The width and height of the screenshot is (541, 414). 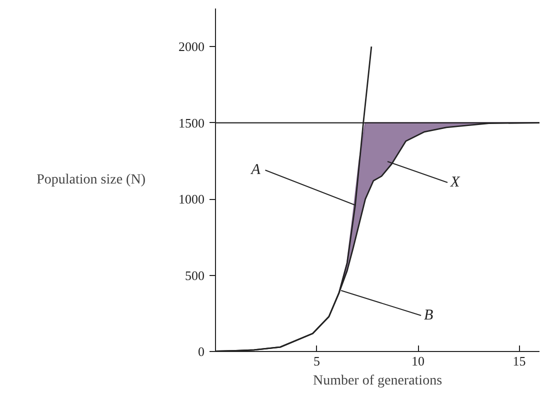 I want to click on y-axis-title: Population size (N), so click(x=91, y=180).